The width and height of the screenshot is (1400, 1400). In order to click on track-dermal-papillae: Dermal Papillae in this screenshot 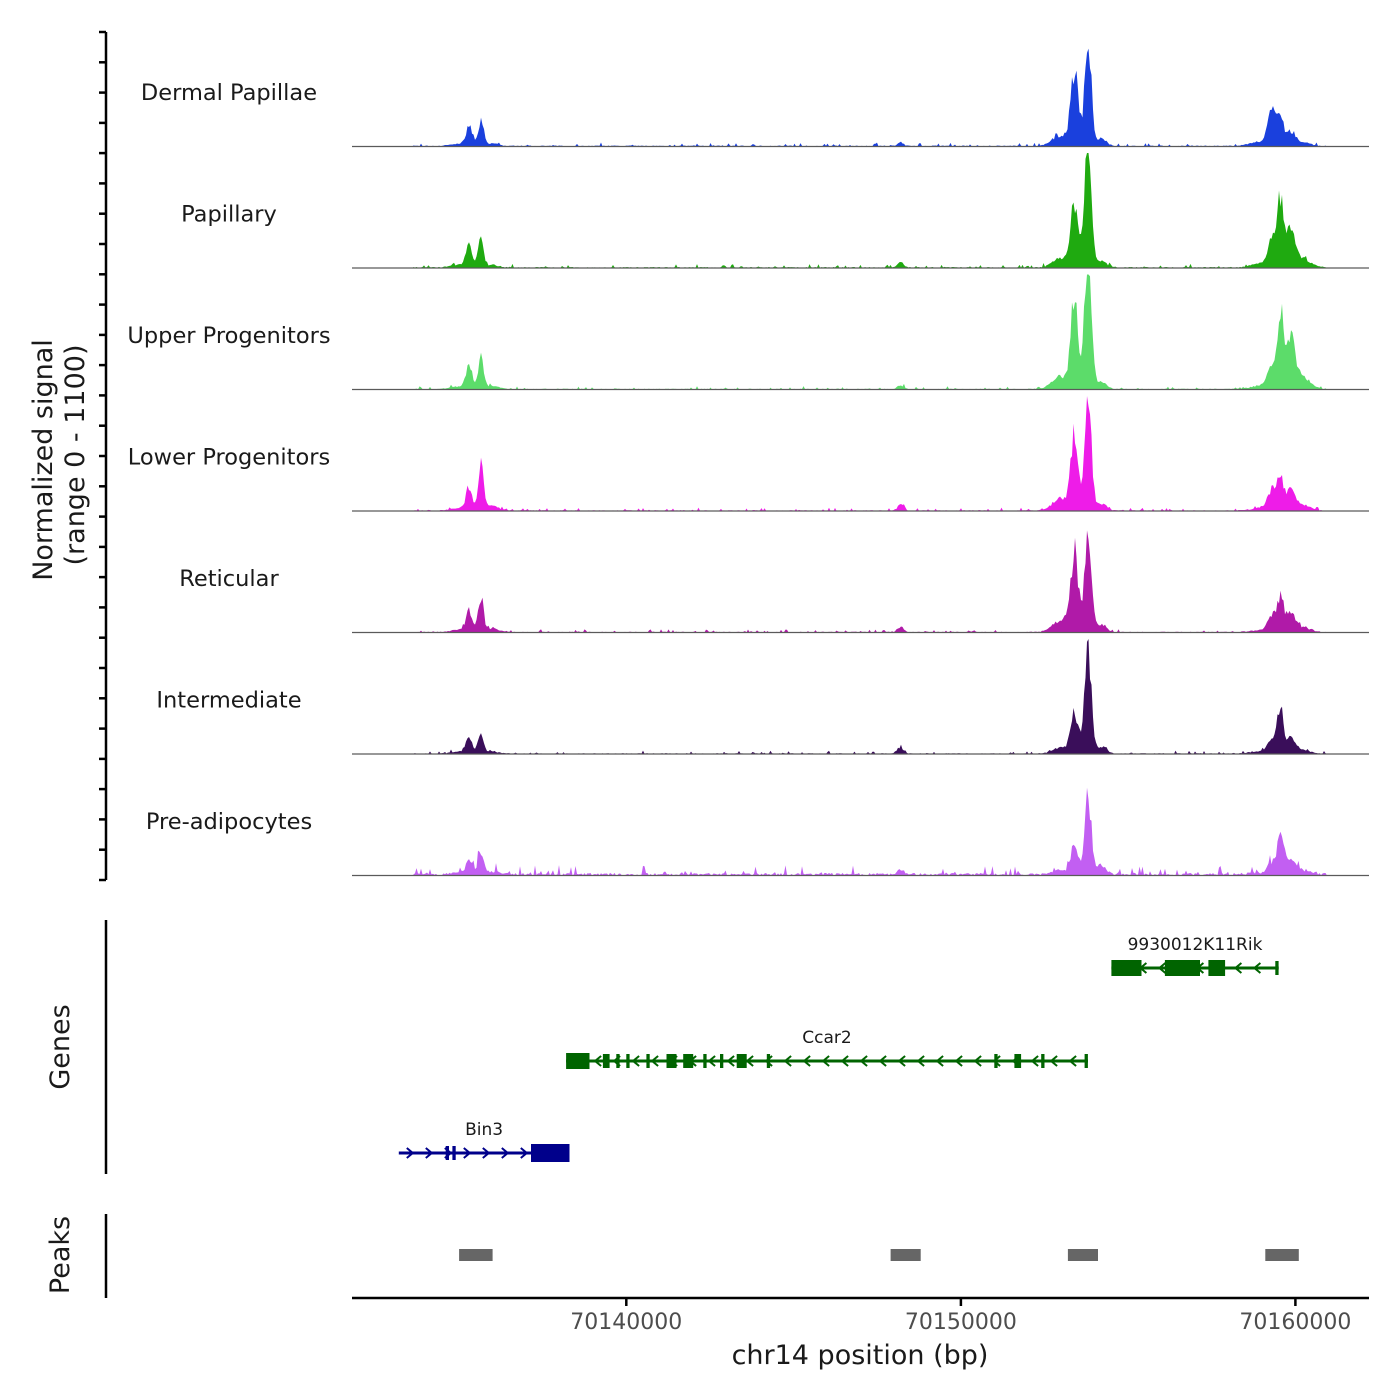, I will do `click(755, 98)`.